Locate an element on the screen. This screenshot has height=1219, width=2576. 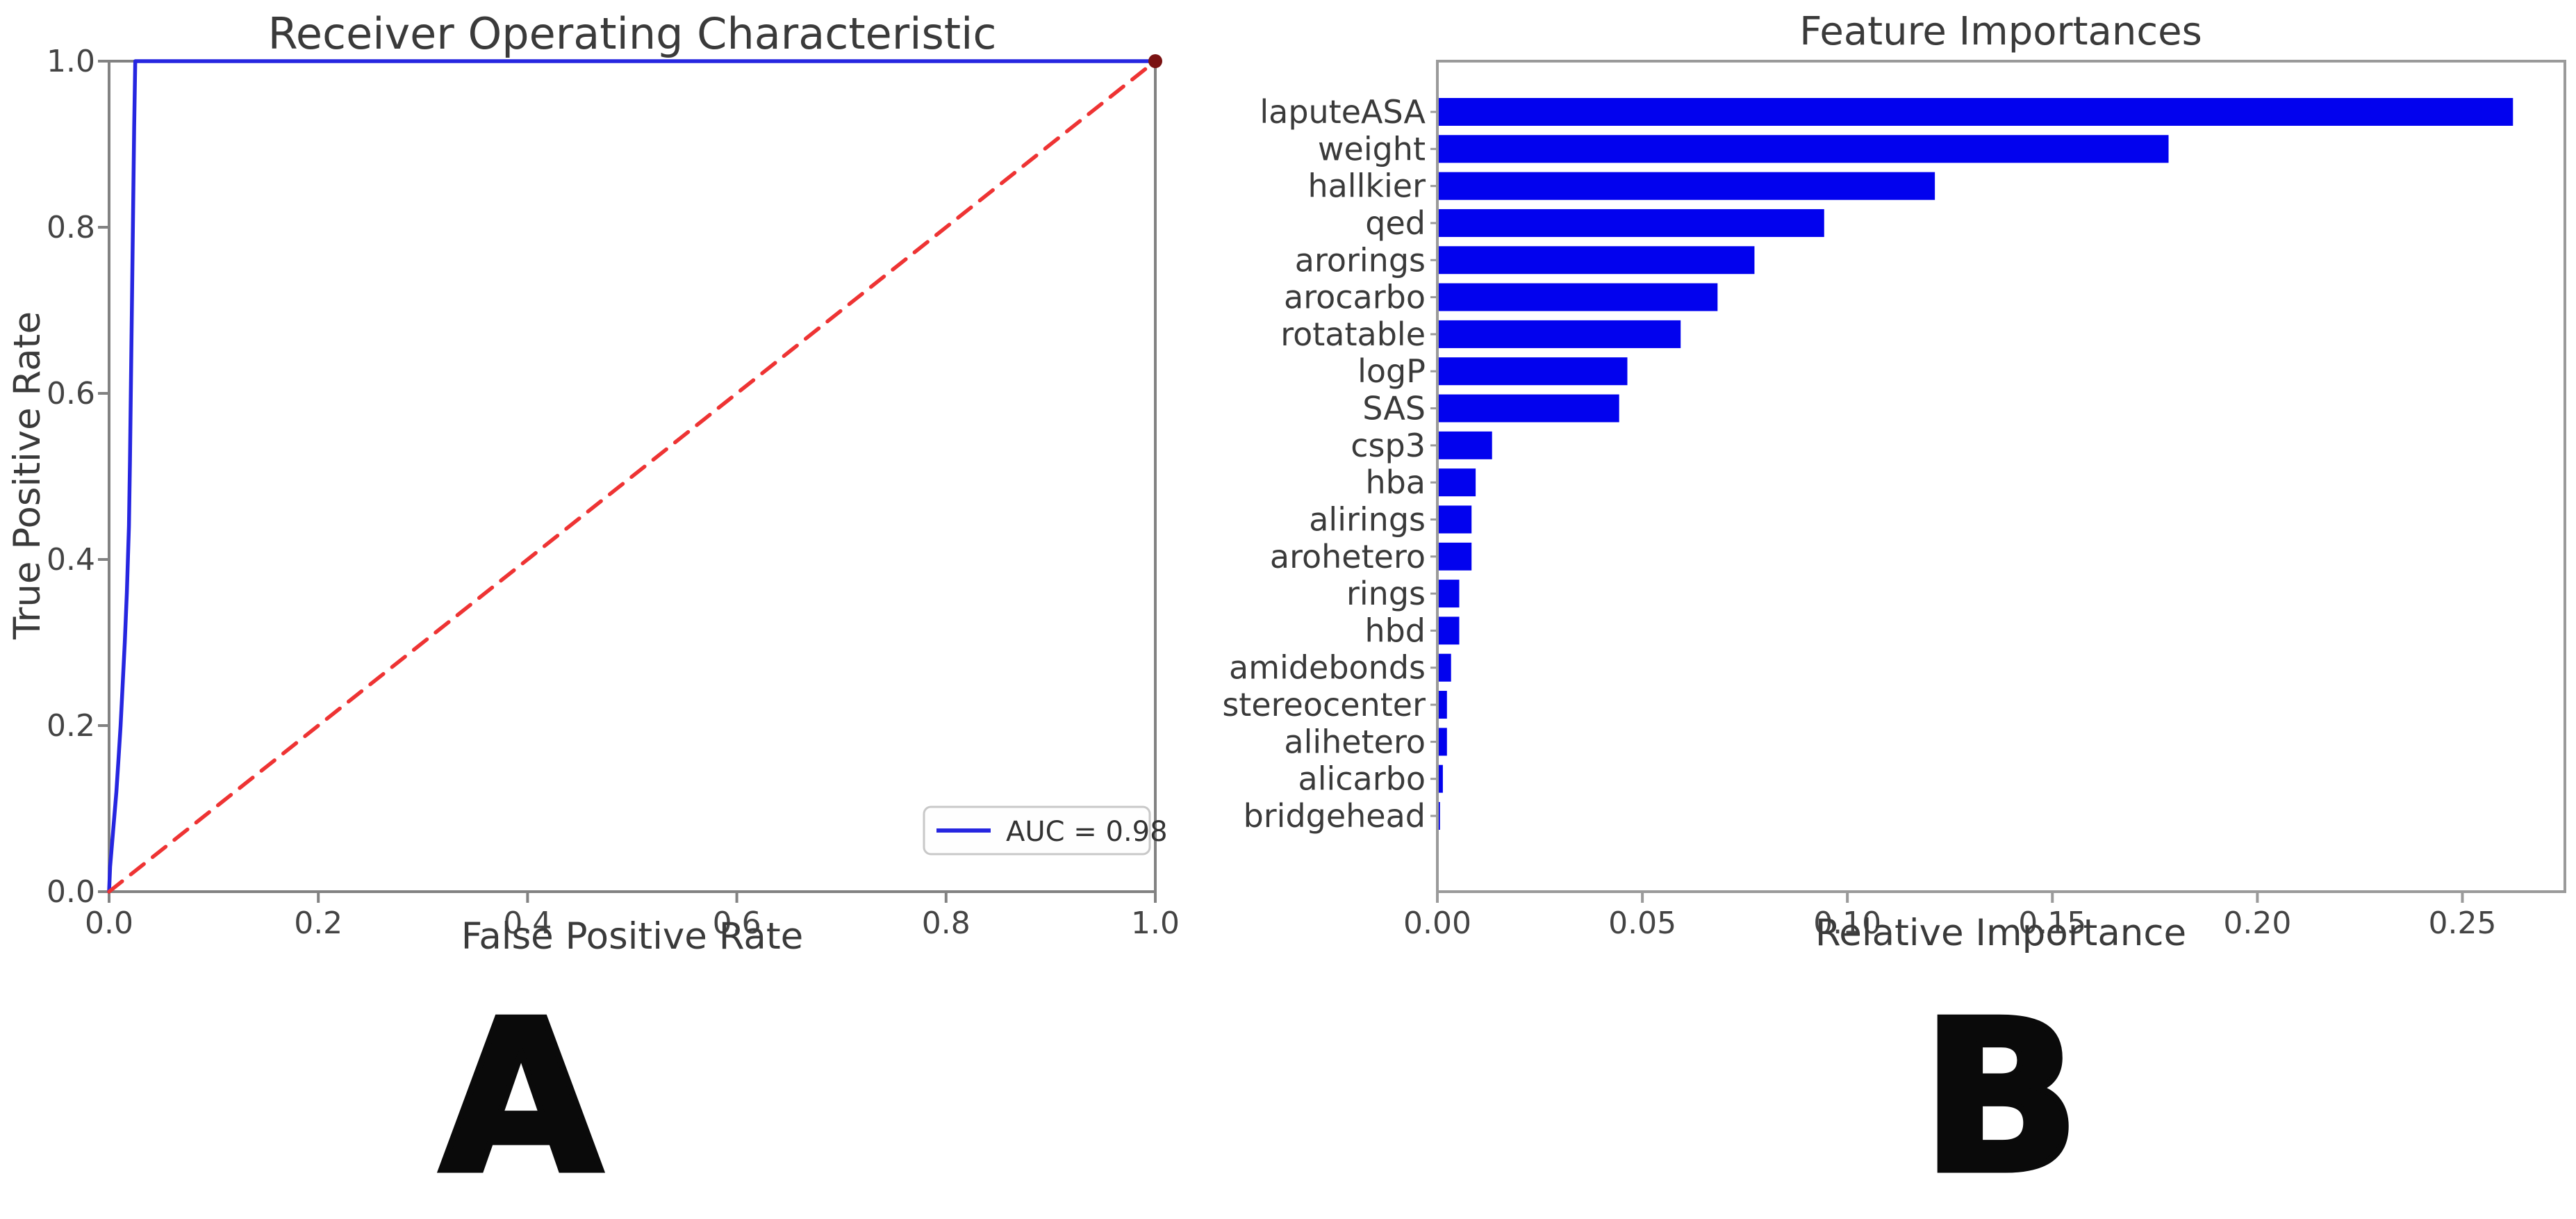
roc-x-tick-label: 0.4 is located at coordinates (528, 923).